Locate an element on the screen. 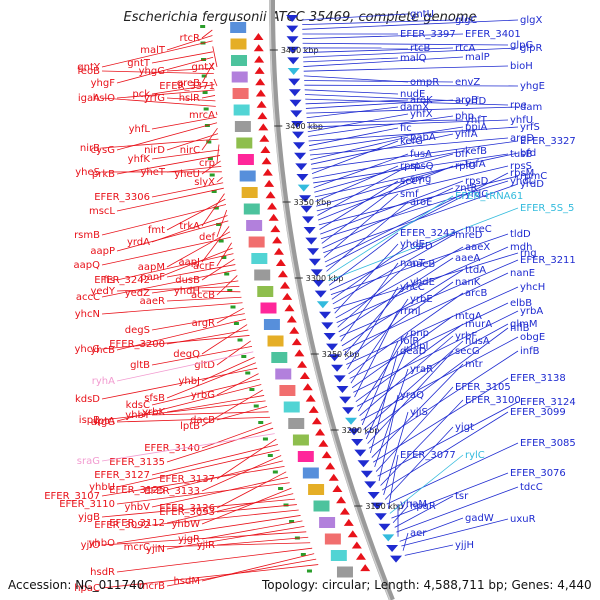 The height and width of the screenshot is (600, 600). gene-label: yedZ is located at coordinates (137, 293).